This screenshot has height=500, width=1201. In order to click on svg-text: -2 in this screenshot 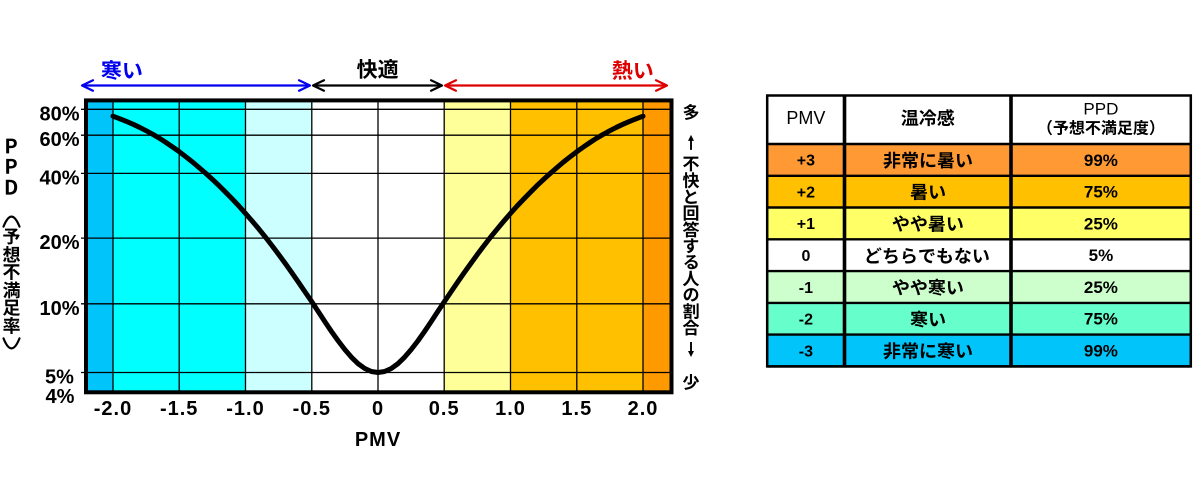, I will do `click(806, 320)`.